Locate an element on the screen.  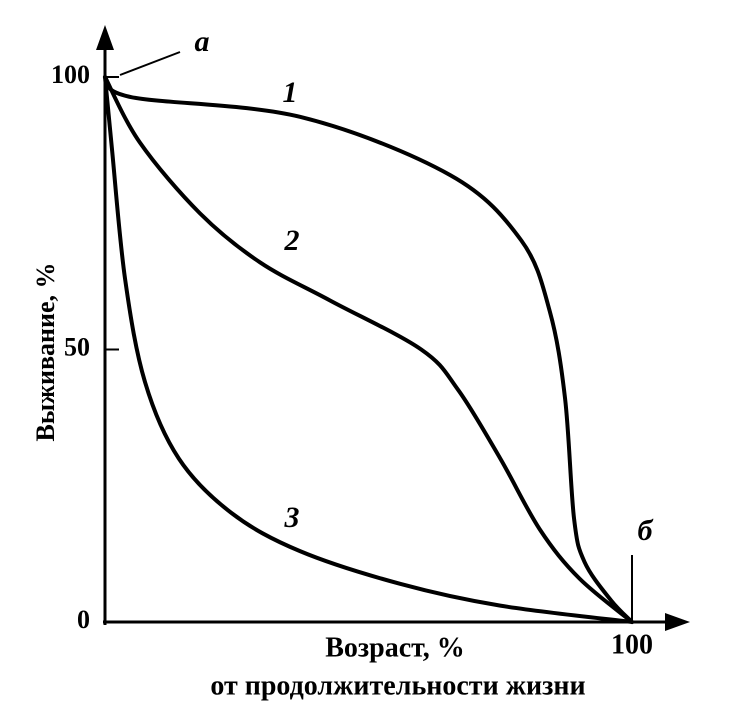
y-tick-label: 50 is located at coordinates (77, 346).